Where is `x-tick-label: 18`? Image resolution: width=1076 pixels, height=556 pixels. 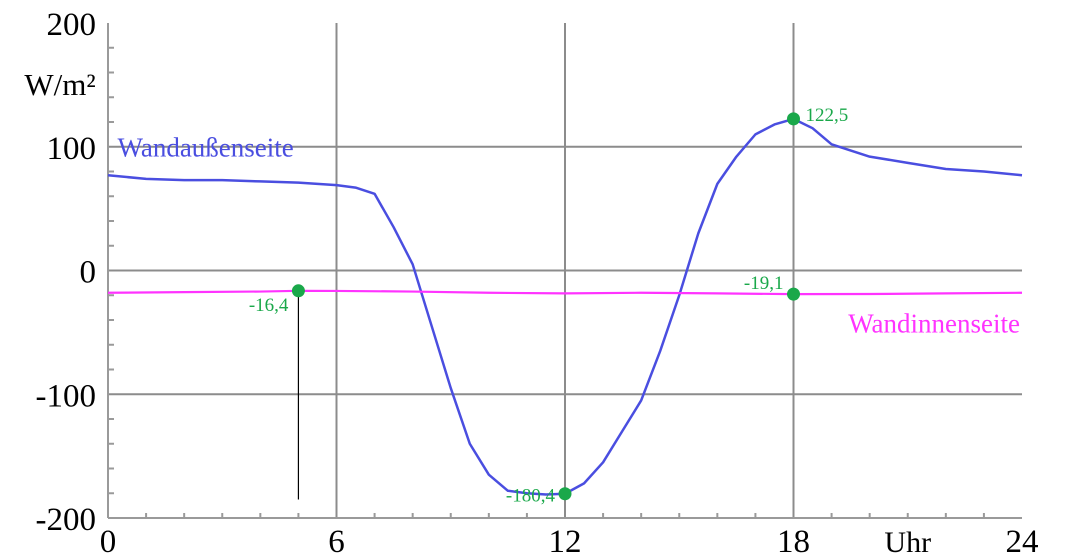
x-tick-label: 18 is located at coordinates (793, 540).